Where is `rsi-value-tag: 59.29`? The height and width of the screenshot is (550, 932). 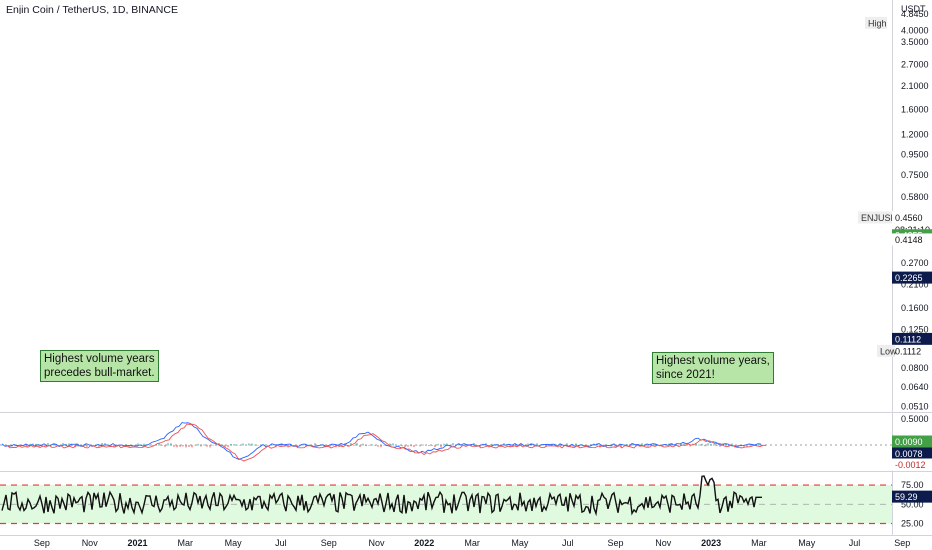 rsi-value-tag: 59.29 is located at coordinates (906, 497).